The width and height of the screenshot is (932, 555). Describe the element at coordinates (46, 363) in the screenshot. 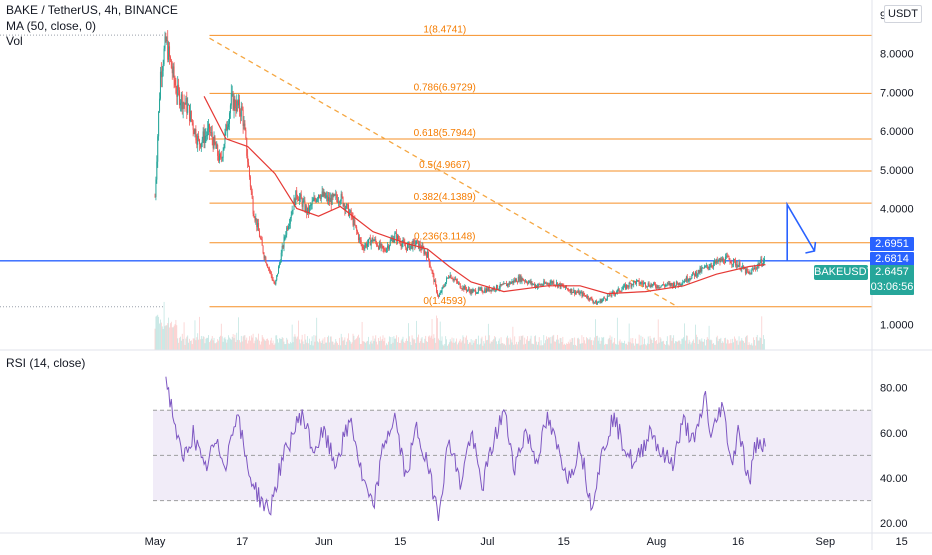

I see `rsi-indicator-label: RSI (14, close)` at that location.